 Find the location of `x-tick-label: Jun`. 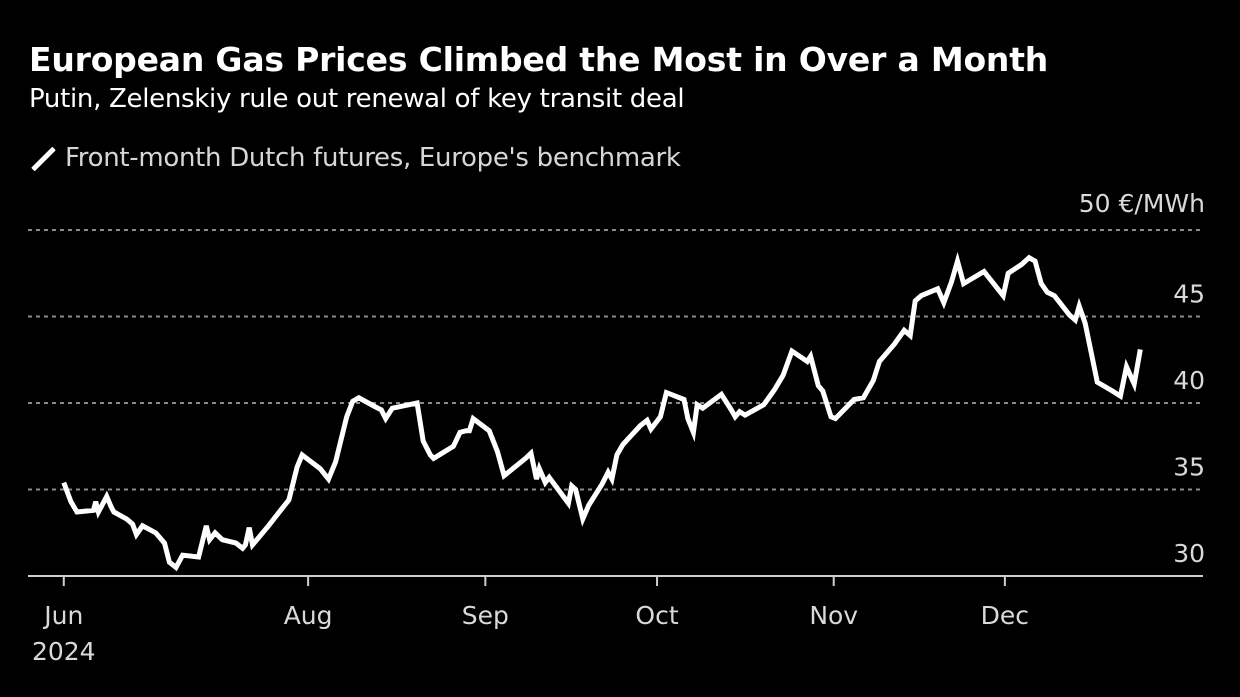

x-tick-label: Jun is located at coordinates (62, 615).